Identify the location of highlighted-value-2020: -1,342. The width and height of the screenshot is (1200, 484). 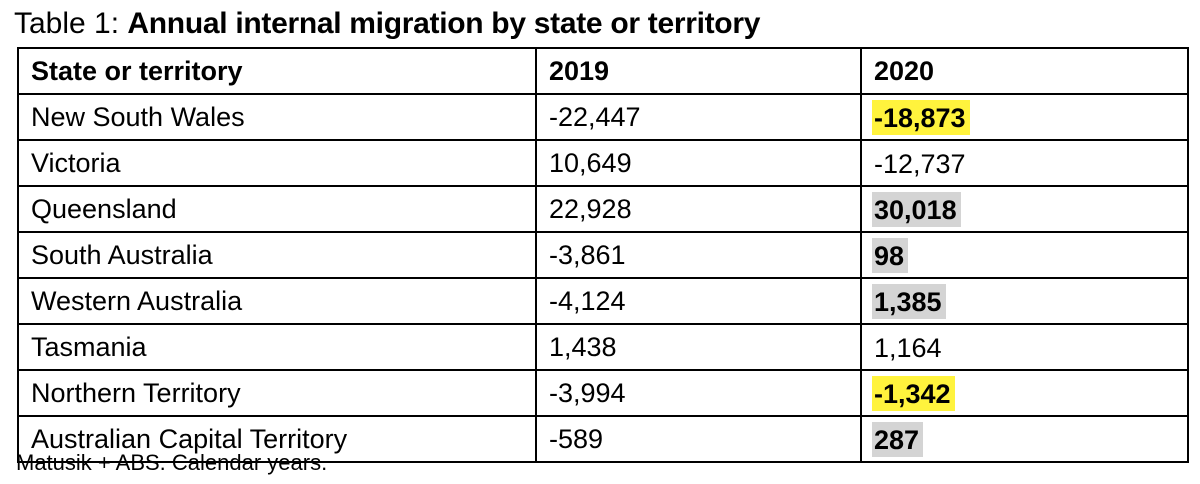
(913, 393).